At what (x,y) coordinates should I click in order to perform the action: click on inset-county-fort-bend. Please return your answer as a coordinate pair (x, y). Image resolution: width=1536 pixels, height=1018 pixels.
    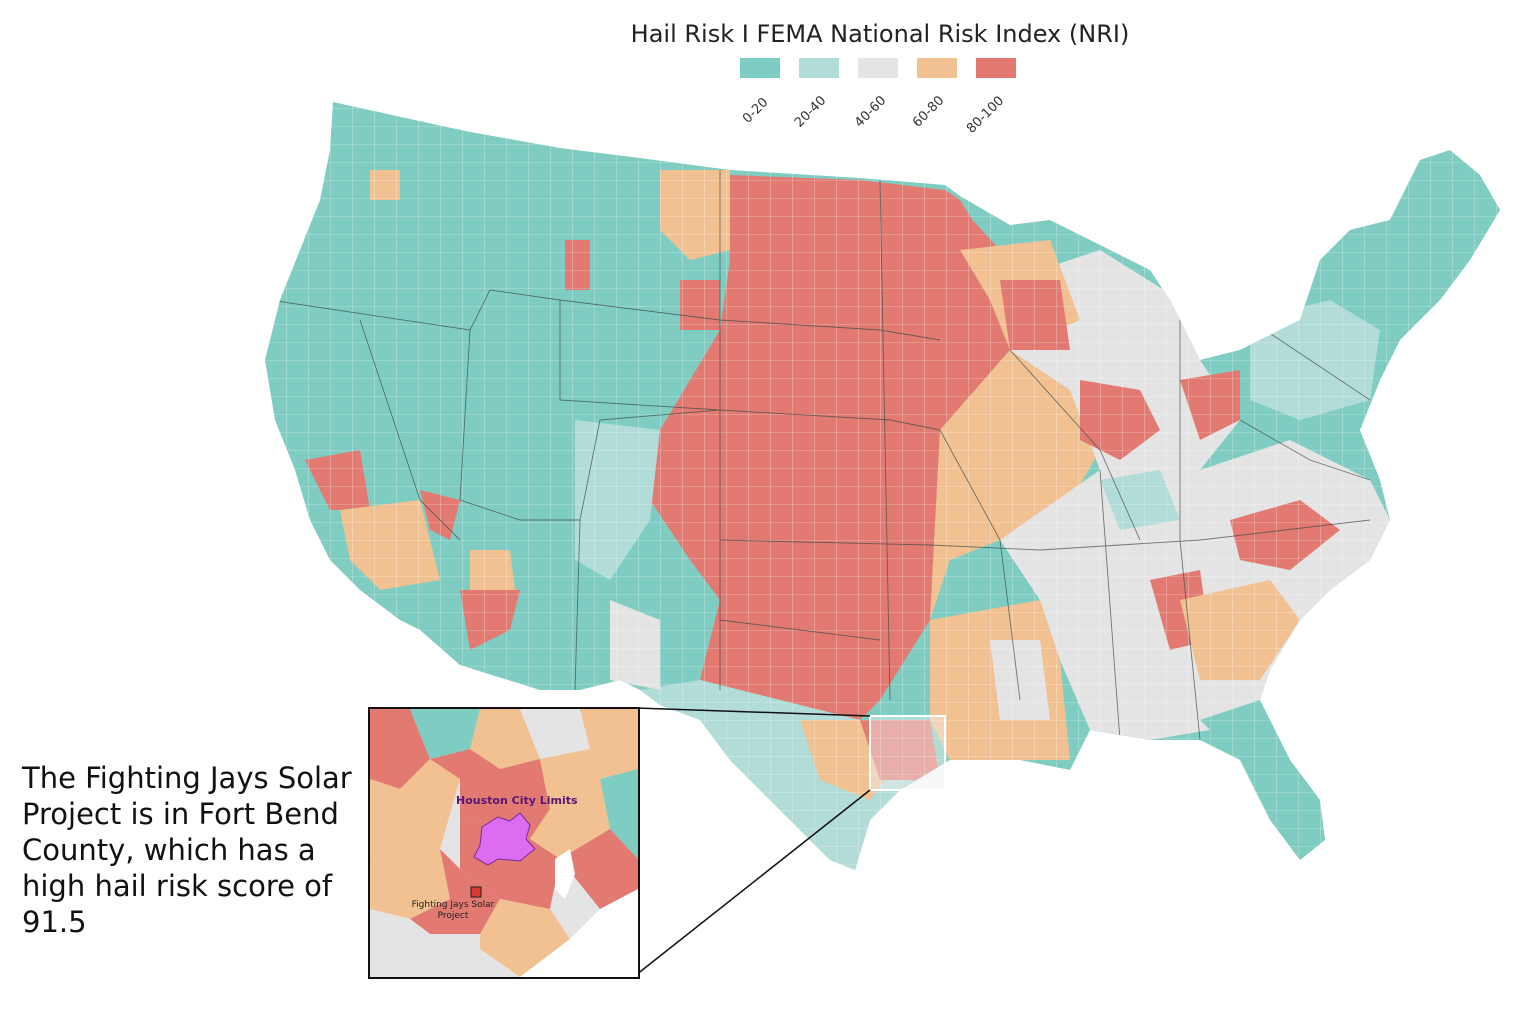
    Looking at the image, I should click on (455, 891).